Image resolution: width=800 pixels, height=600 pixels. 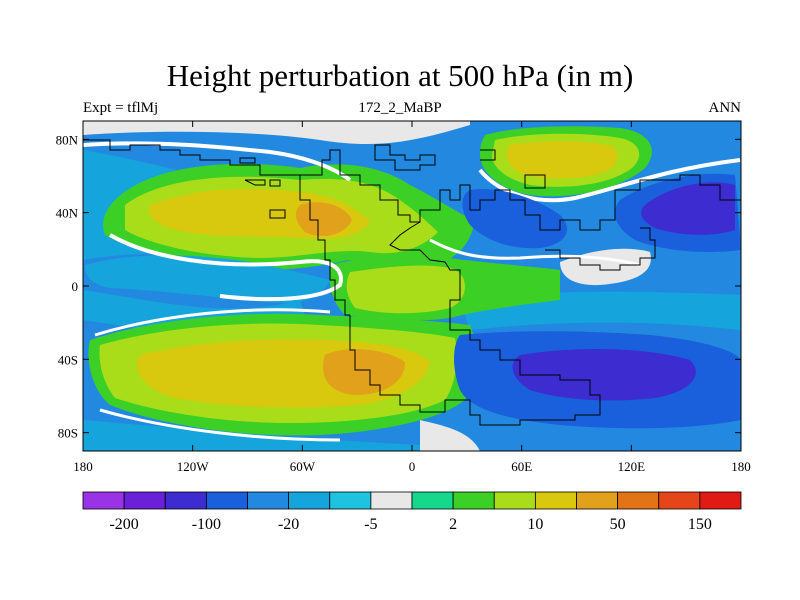 What do you see at coordinates (123, 524) in the screenshot?
I see `colorbar-label: -200` at bounding box center [123, 524].